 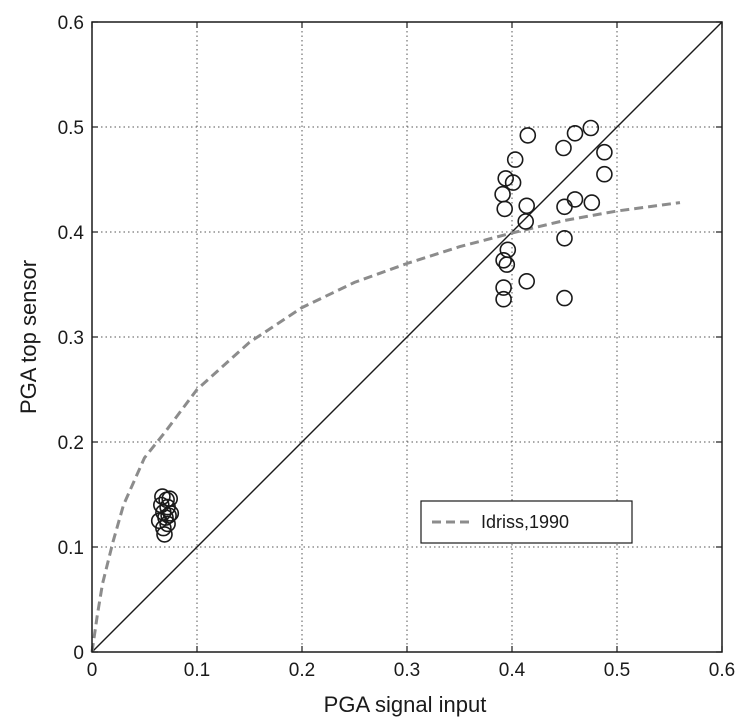 I want to click on y-tick-label: 0.3, so click(x=71, y=338).